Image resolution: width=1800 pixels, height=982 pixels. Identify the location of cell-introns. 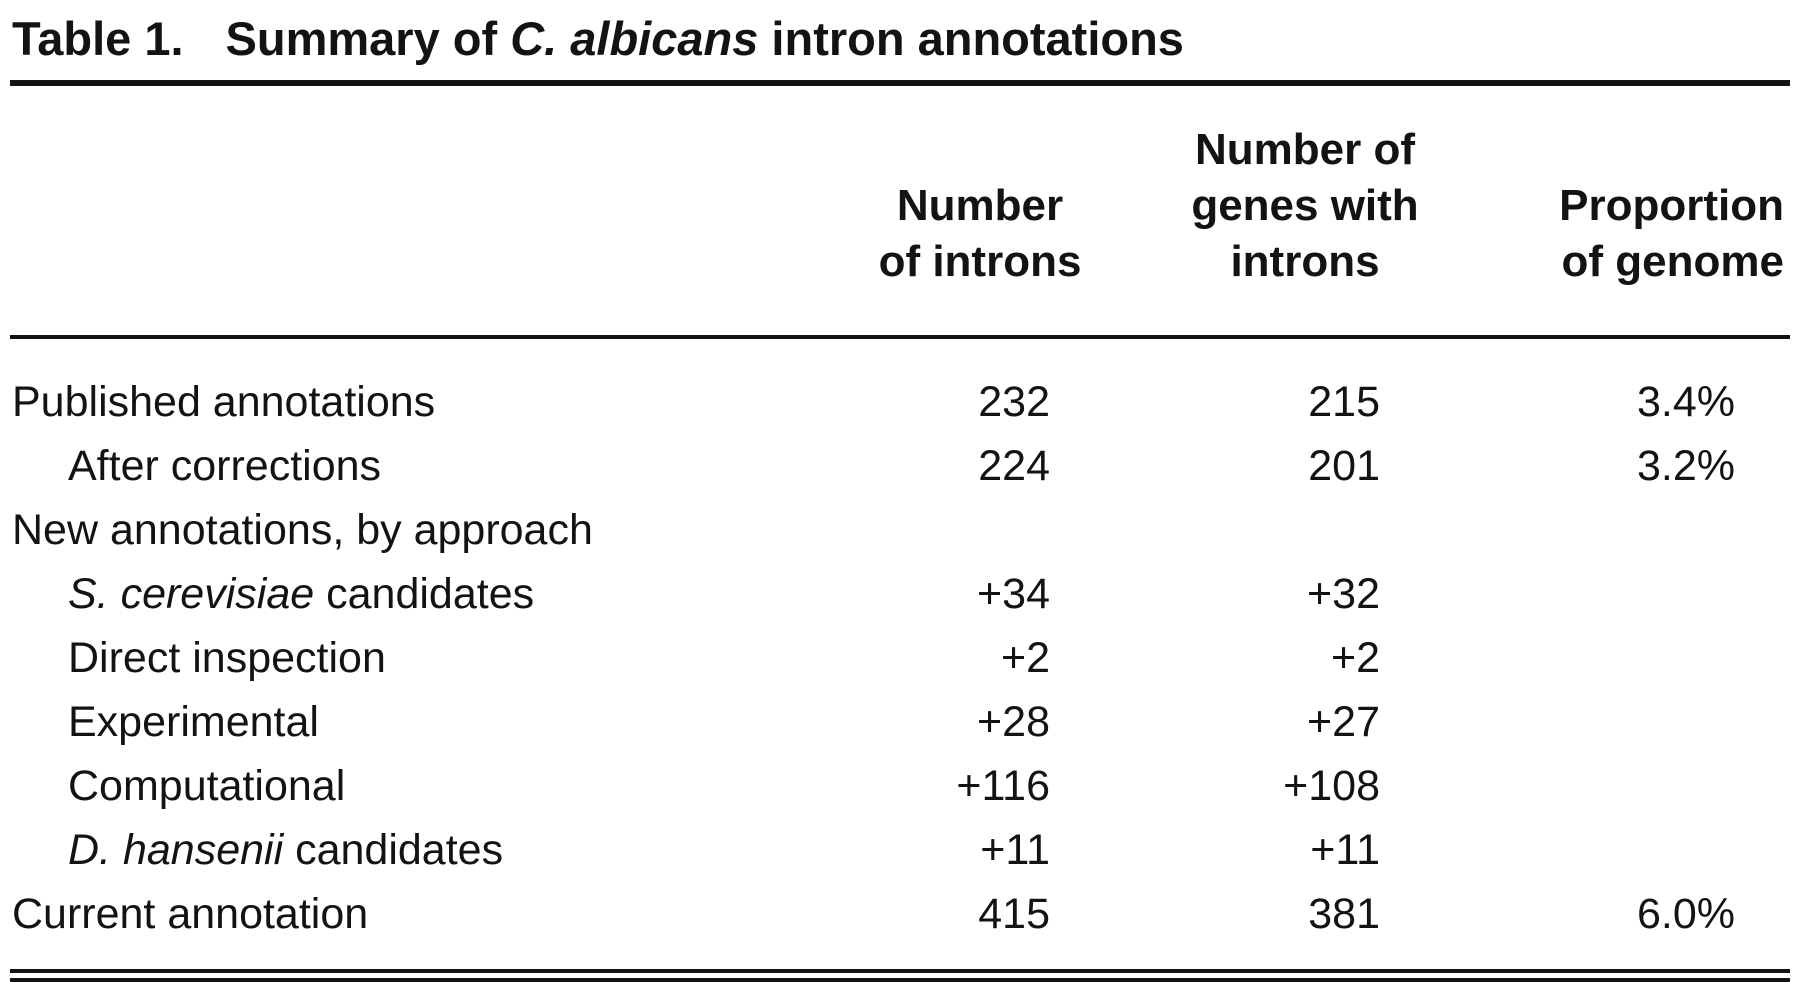
(980, 530).